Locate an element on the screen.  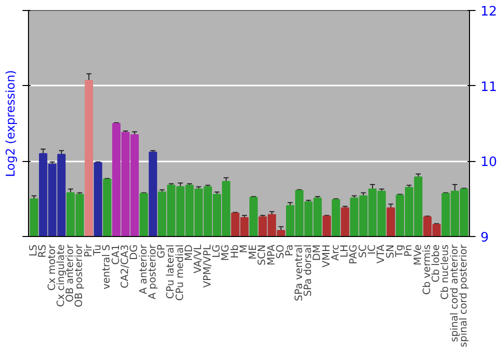
x-tick-label: Cb nucleus is located at coordinates (446, 272).